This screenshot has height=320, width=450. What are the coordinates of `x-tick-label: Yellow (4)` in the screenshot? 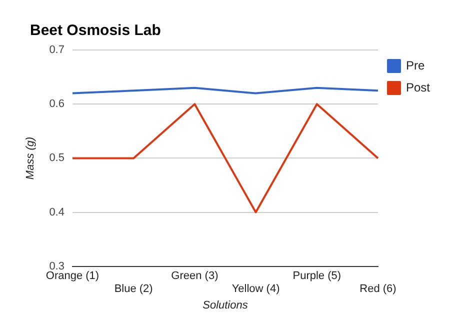 It's located at (256, 289).